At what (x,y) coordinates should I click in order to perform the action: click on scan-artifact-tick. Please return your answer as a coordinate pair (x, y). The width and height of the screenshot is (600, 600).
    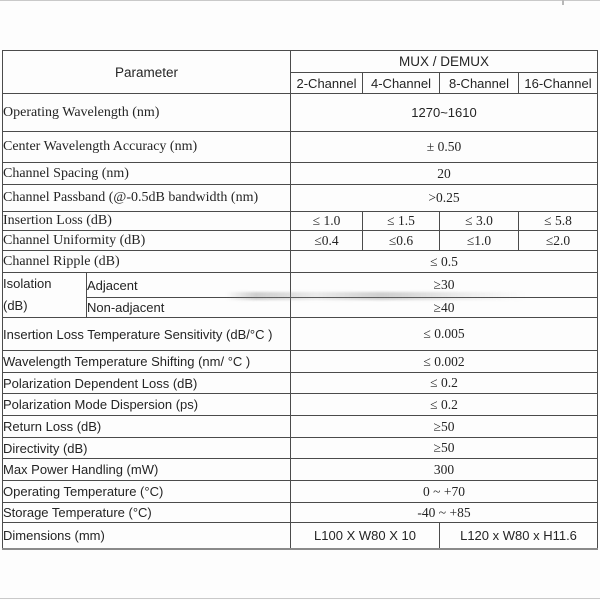
    Looking at the image, I should click on (563, 2).